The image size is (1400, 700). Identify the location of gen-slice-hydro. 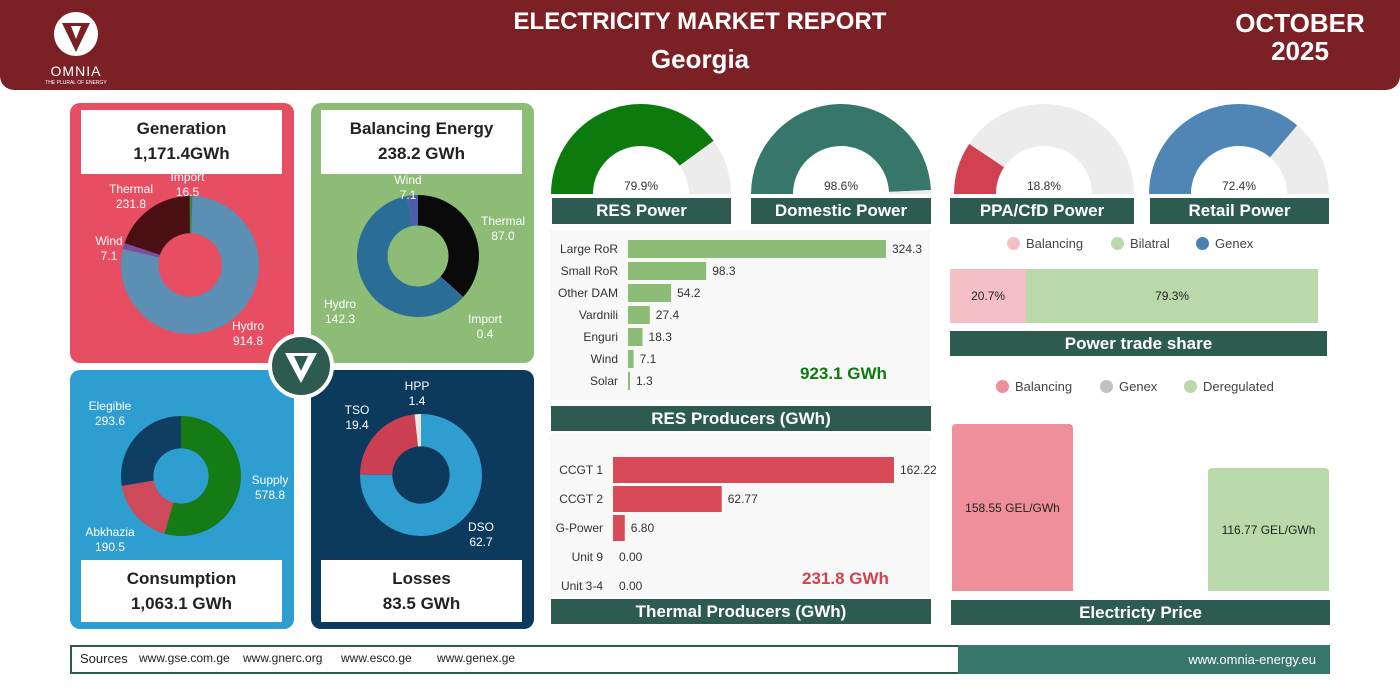
(190, 265).